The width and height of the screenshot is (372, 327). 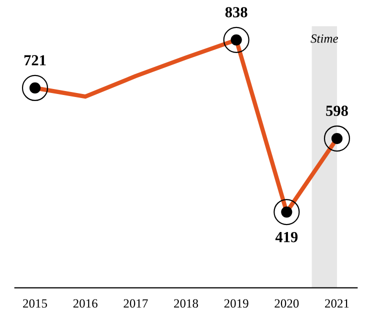 I want to click on band-label: Stime, so click(x=324, y=38).